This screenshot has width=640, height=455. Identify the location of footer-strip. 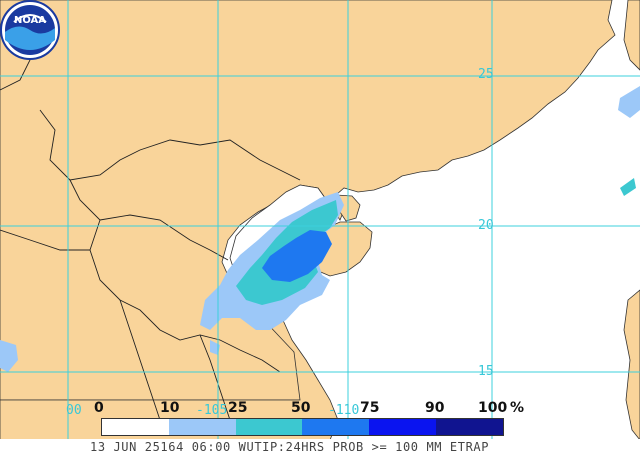
(320, 447).